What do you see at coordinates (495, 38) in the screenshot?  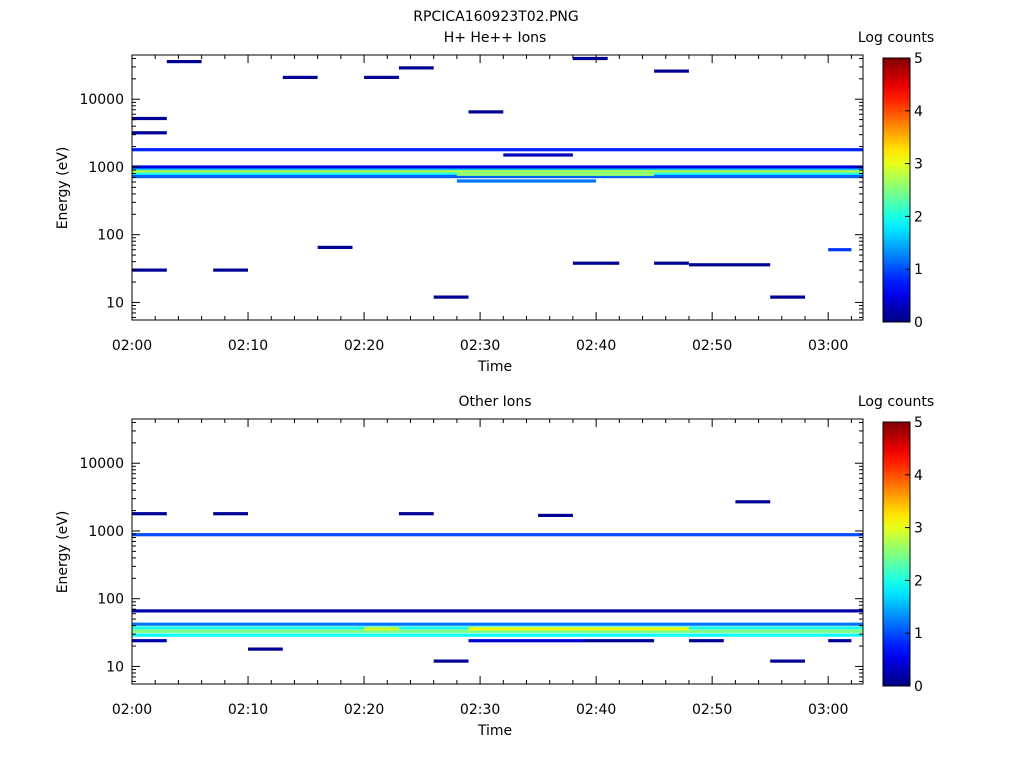 I see `panel-title: H+ He++ Ions` at bounding box center [495, 38].